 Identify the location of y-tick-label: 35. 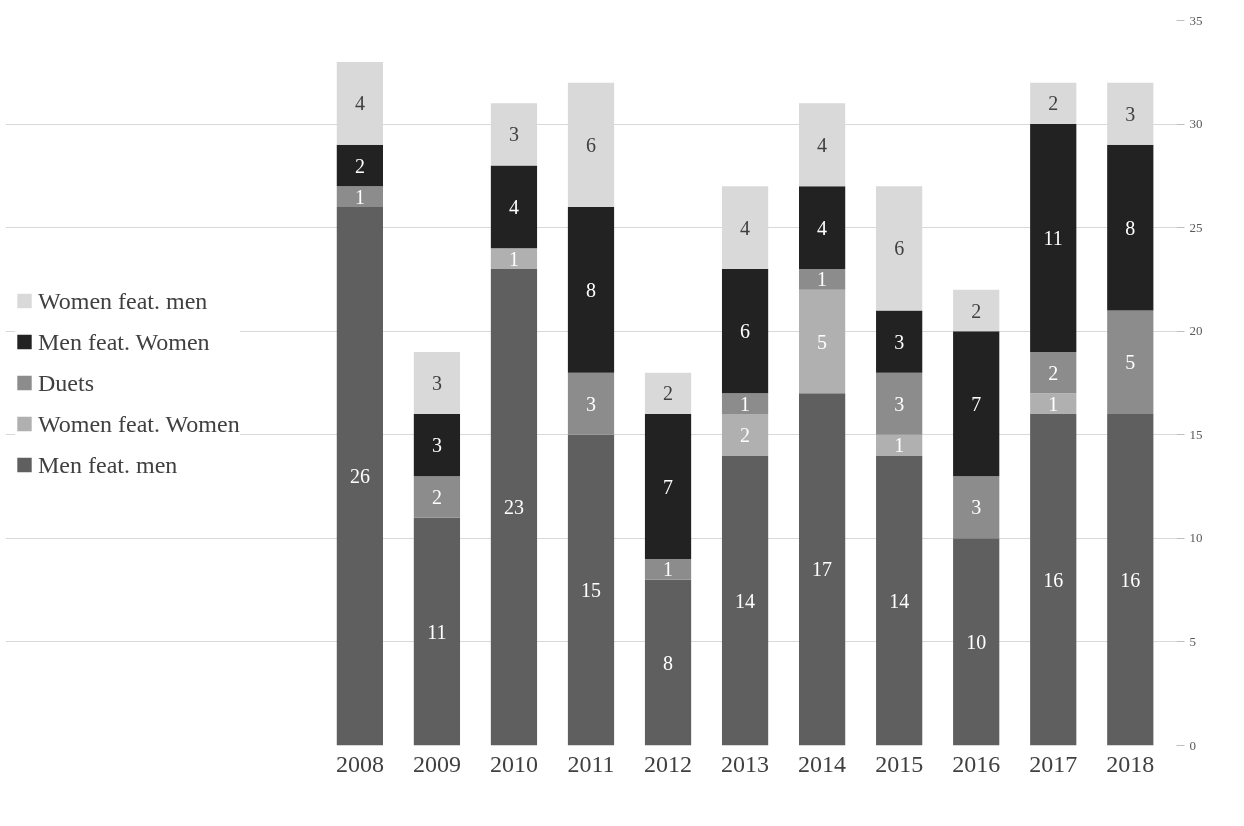
(1196, 20).